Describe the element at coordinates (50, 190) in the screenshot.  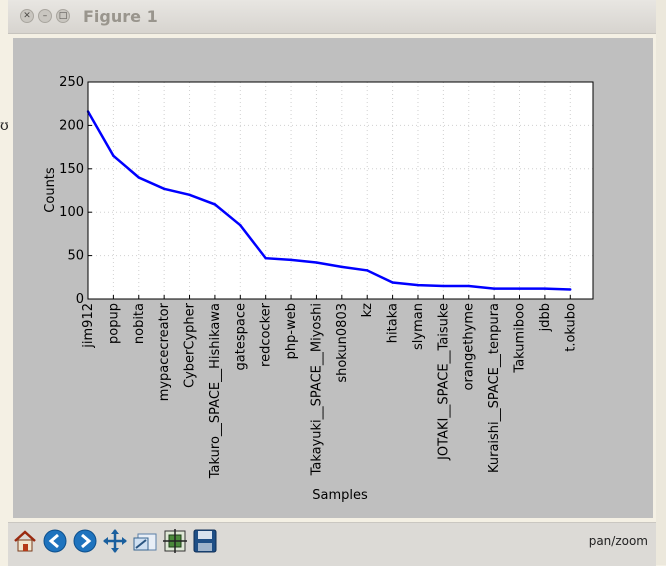
I see `y-axis-label: Counts` at that location.